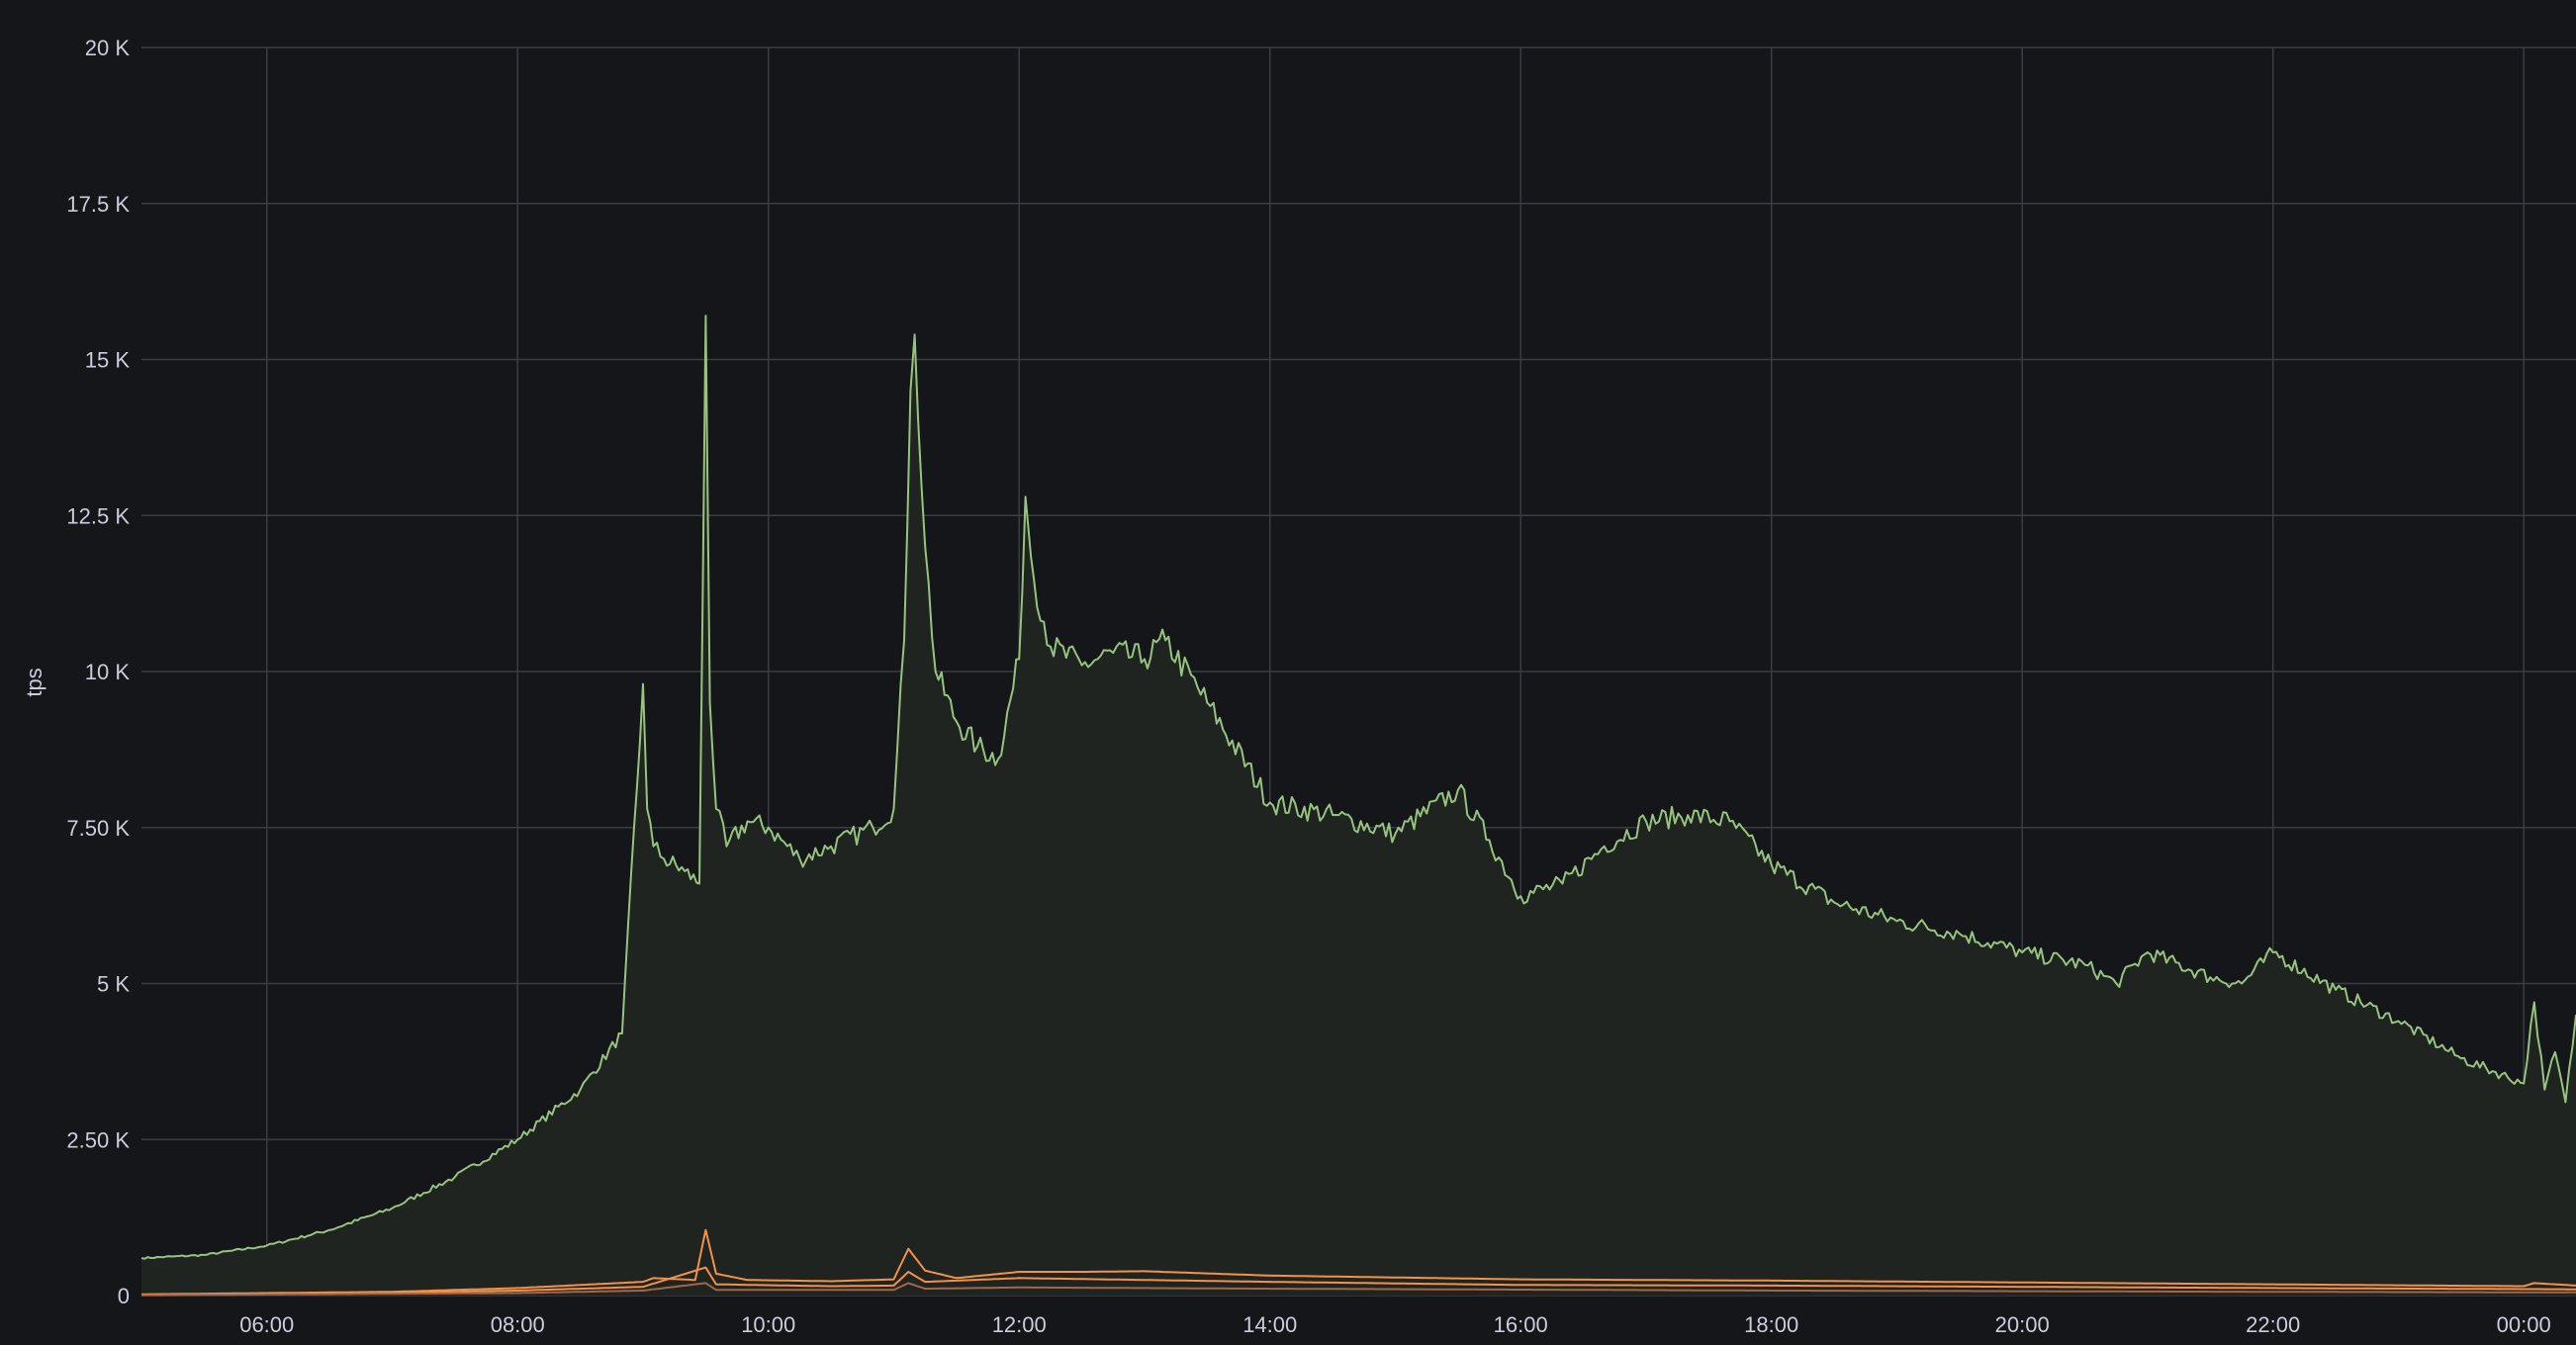 The height and width of the screenshot is (1345, 2576). What do you see at coordinates (34, 682) in the screenshot?
I see `y-axis-title: tps` at bounding box center [34, 682].